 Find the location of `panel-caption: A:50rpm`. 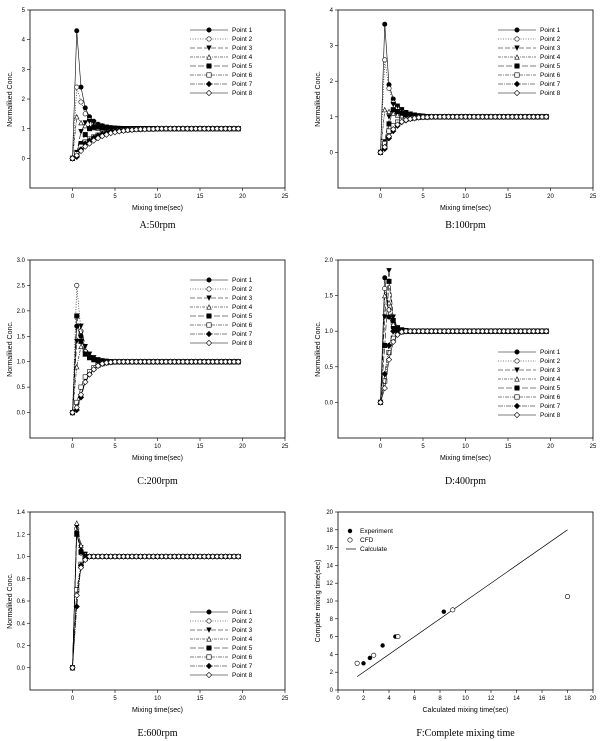

panel-caption: A:50rpm is located at coordinates (157, 225).